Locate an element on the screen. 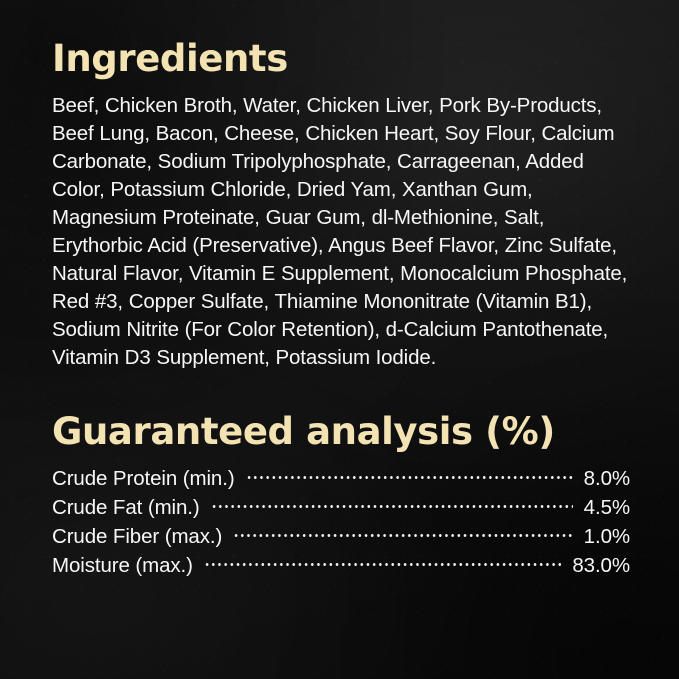 The image size is (679, 679). analysis-row: Crude Fiber (max.) 1.0% is located at coordinates (341, 536).